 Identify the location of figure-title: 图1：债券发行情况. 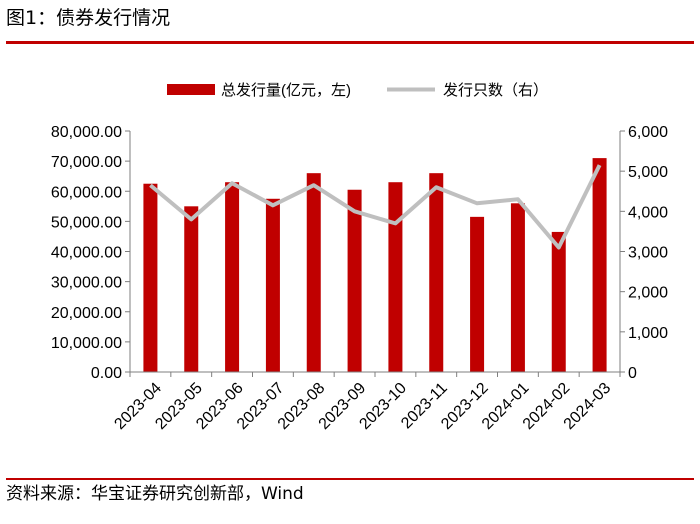
(88, 18).